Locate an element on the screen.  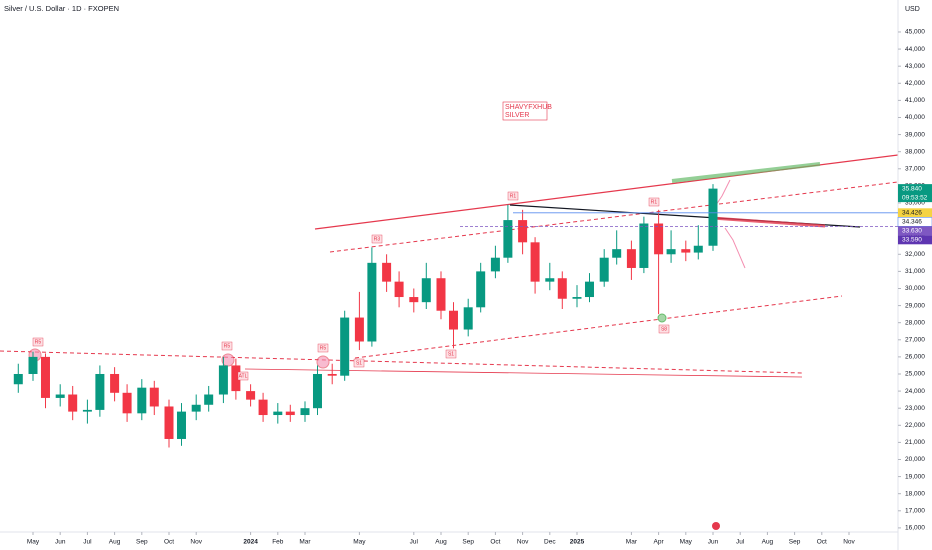
annotation: S8 is located at coordinates (664, 329).